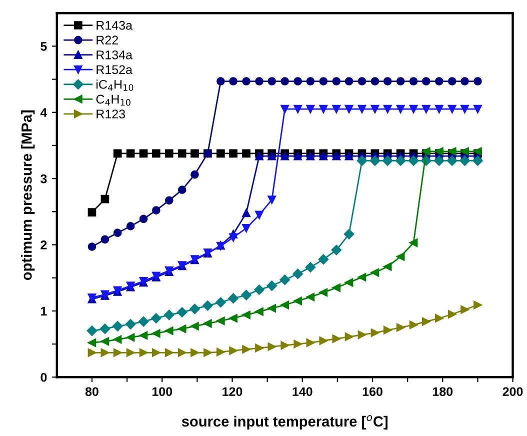 The image size is (527, 436). What do you see at coordinates (372, 391) in the screenshot?
I see `x-tick-label: 160` at bounding box center [372, 391].